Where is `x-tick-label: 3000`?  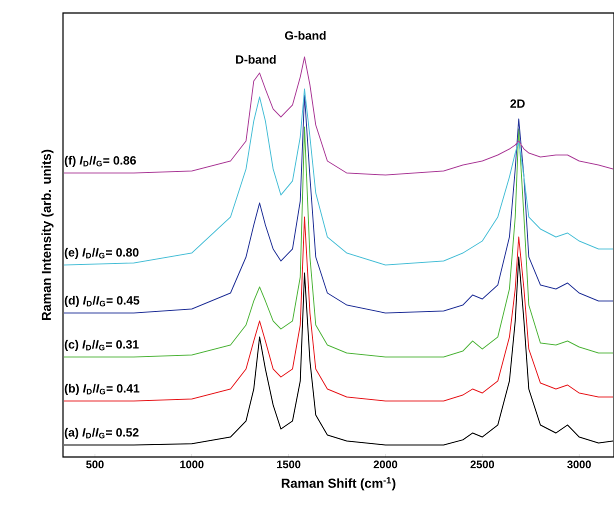 x-tick-label: 3000 is located at coordinates (579, 464).